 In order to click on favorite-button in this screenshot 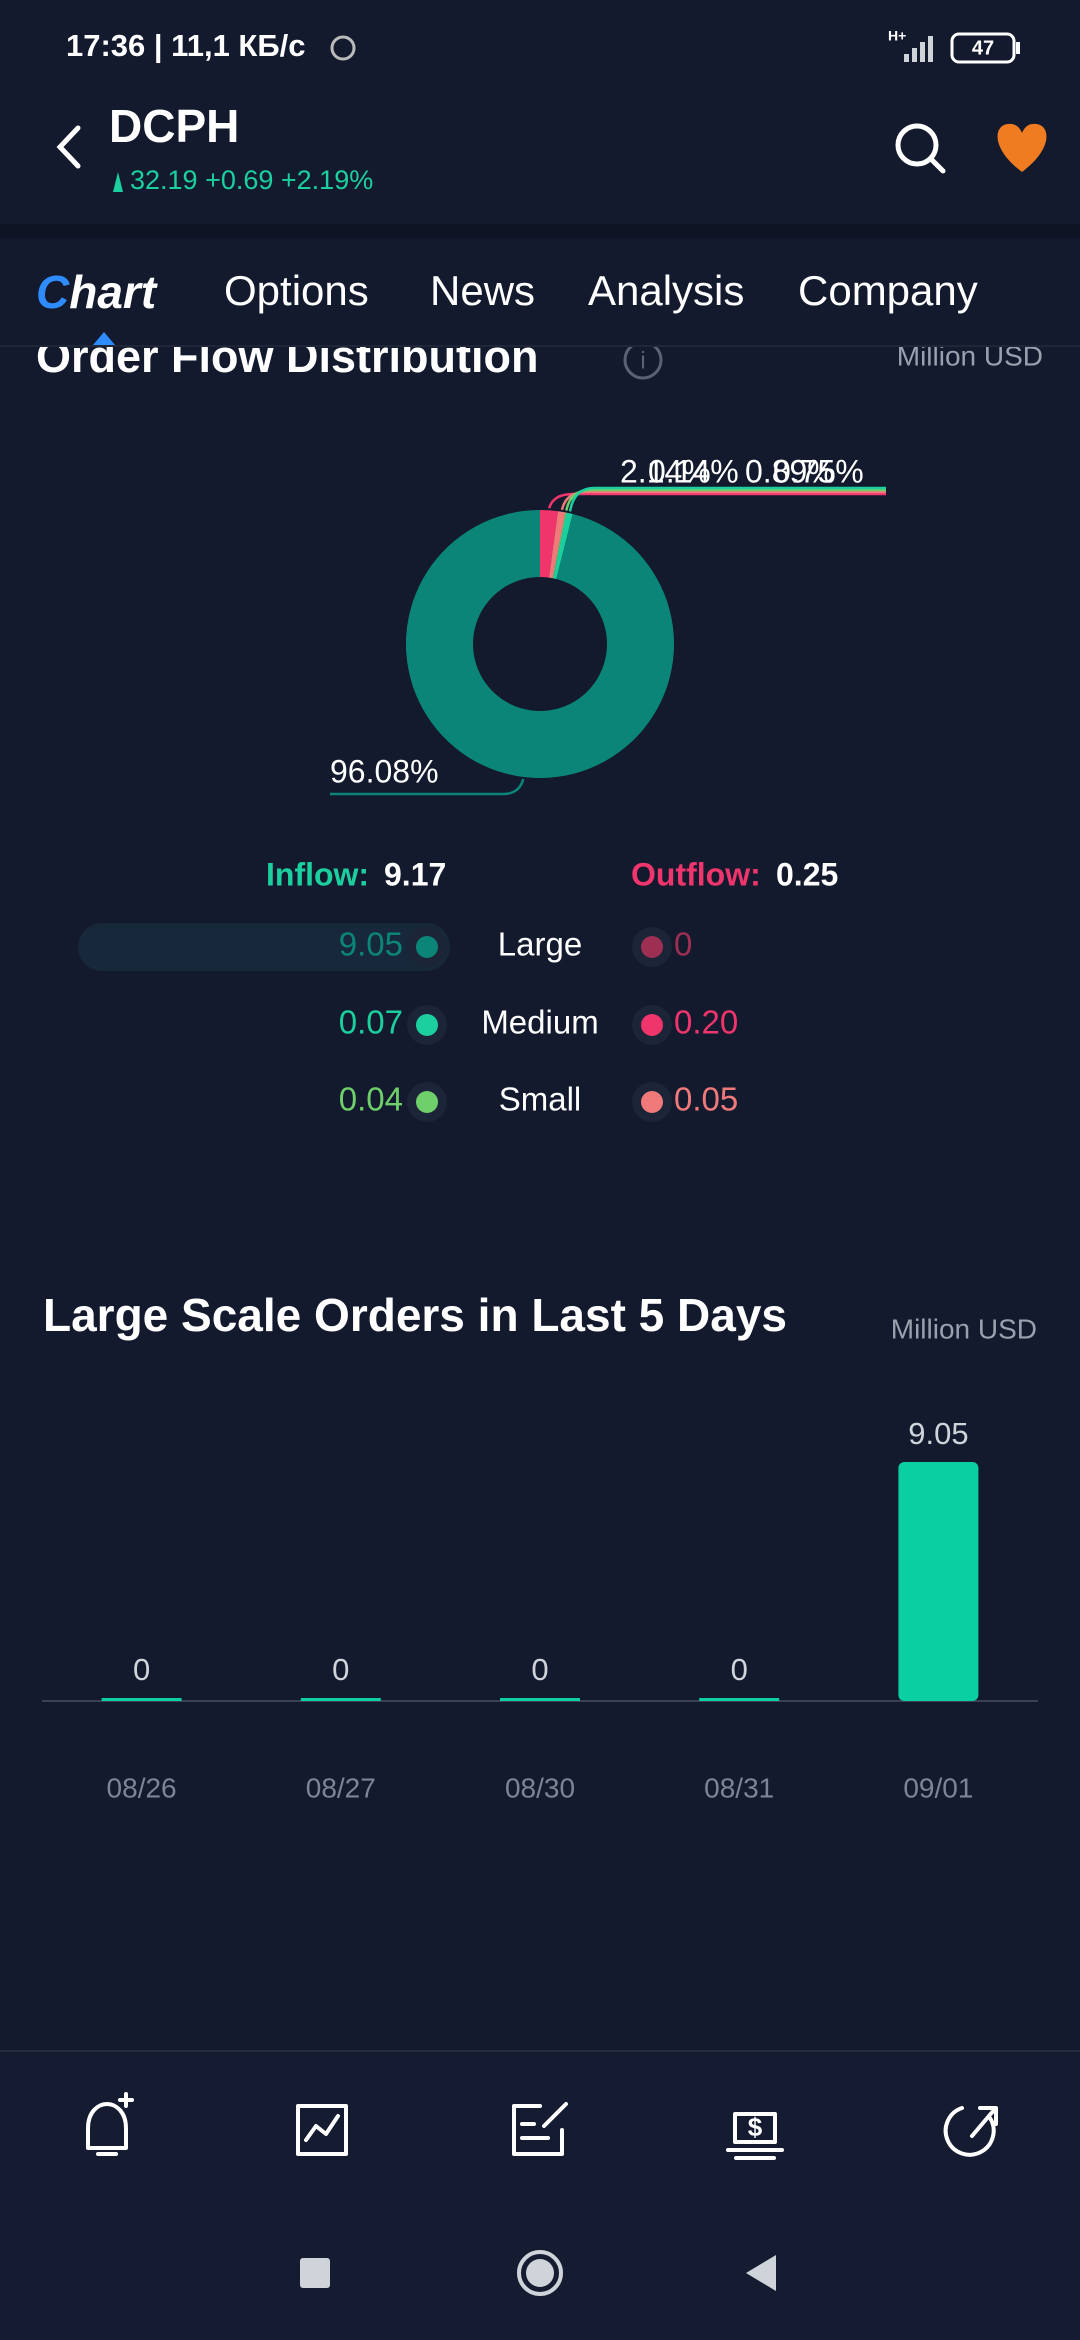, I will do `click(1022, 147)`.